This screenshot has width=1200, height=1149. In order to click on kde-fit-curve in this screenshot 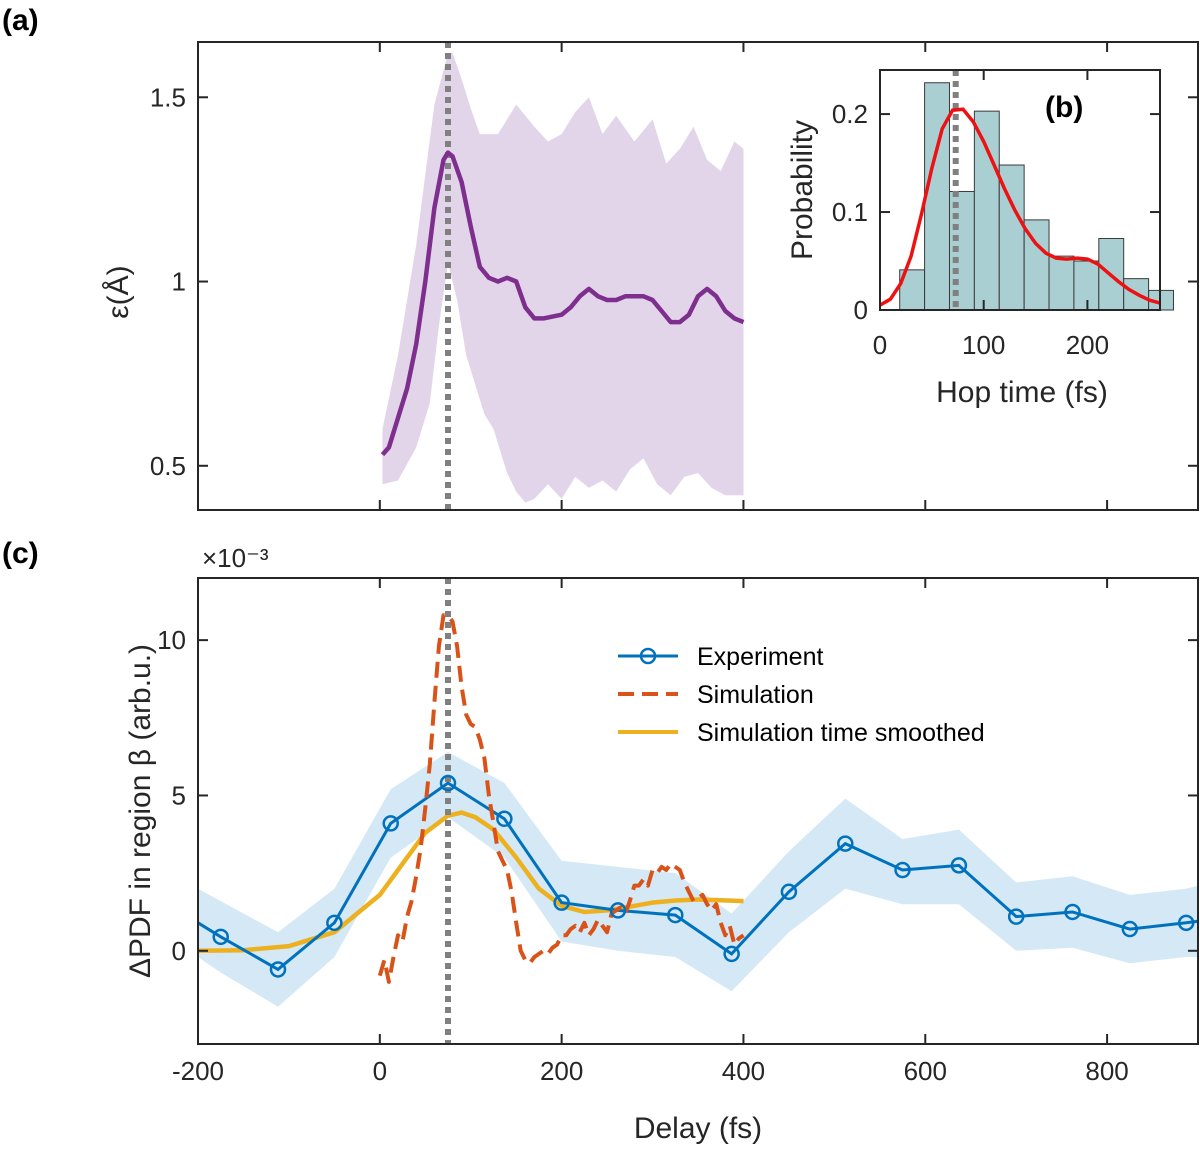, I will do `click(1020, 207)`.